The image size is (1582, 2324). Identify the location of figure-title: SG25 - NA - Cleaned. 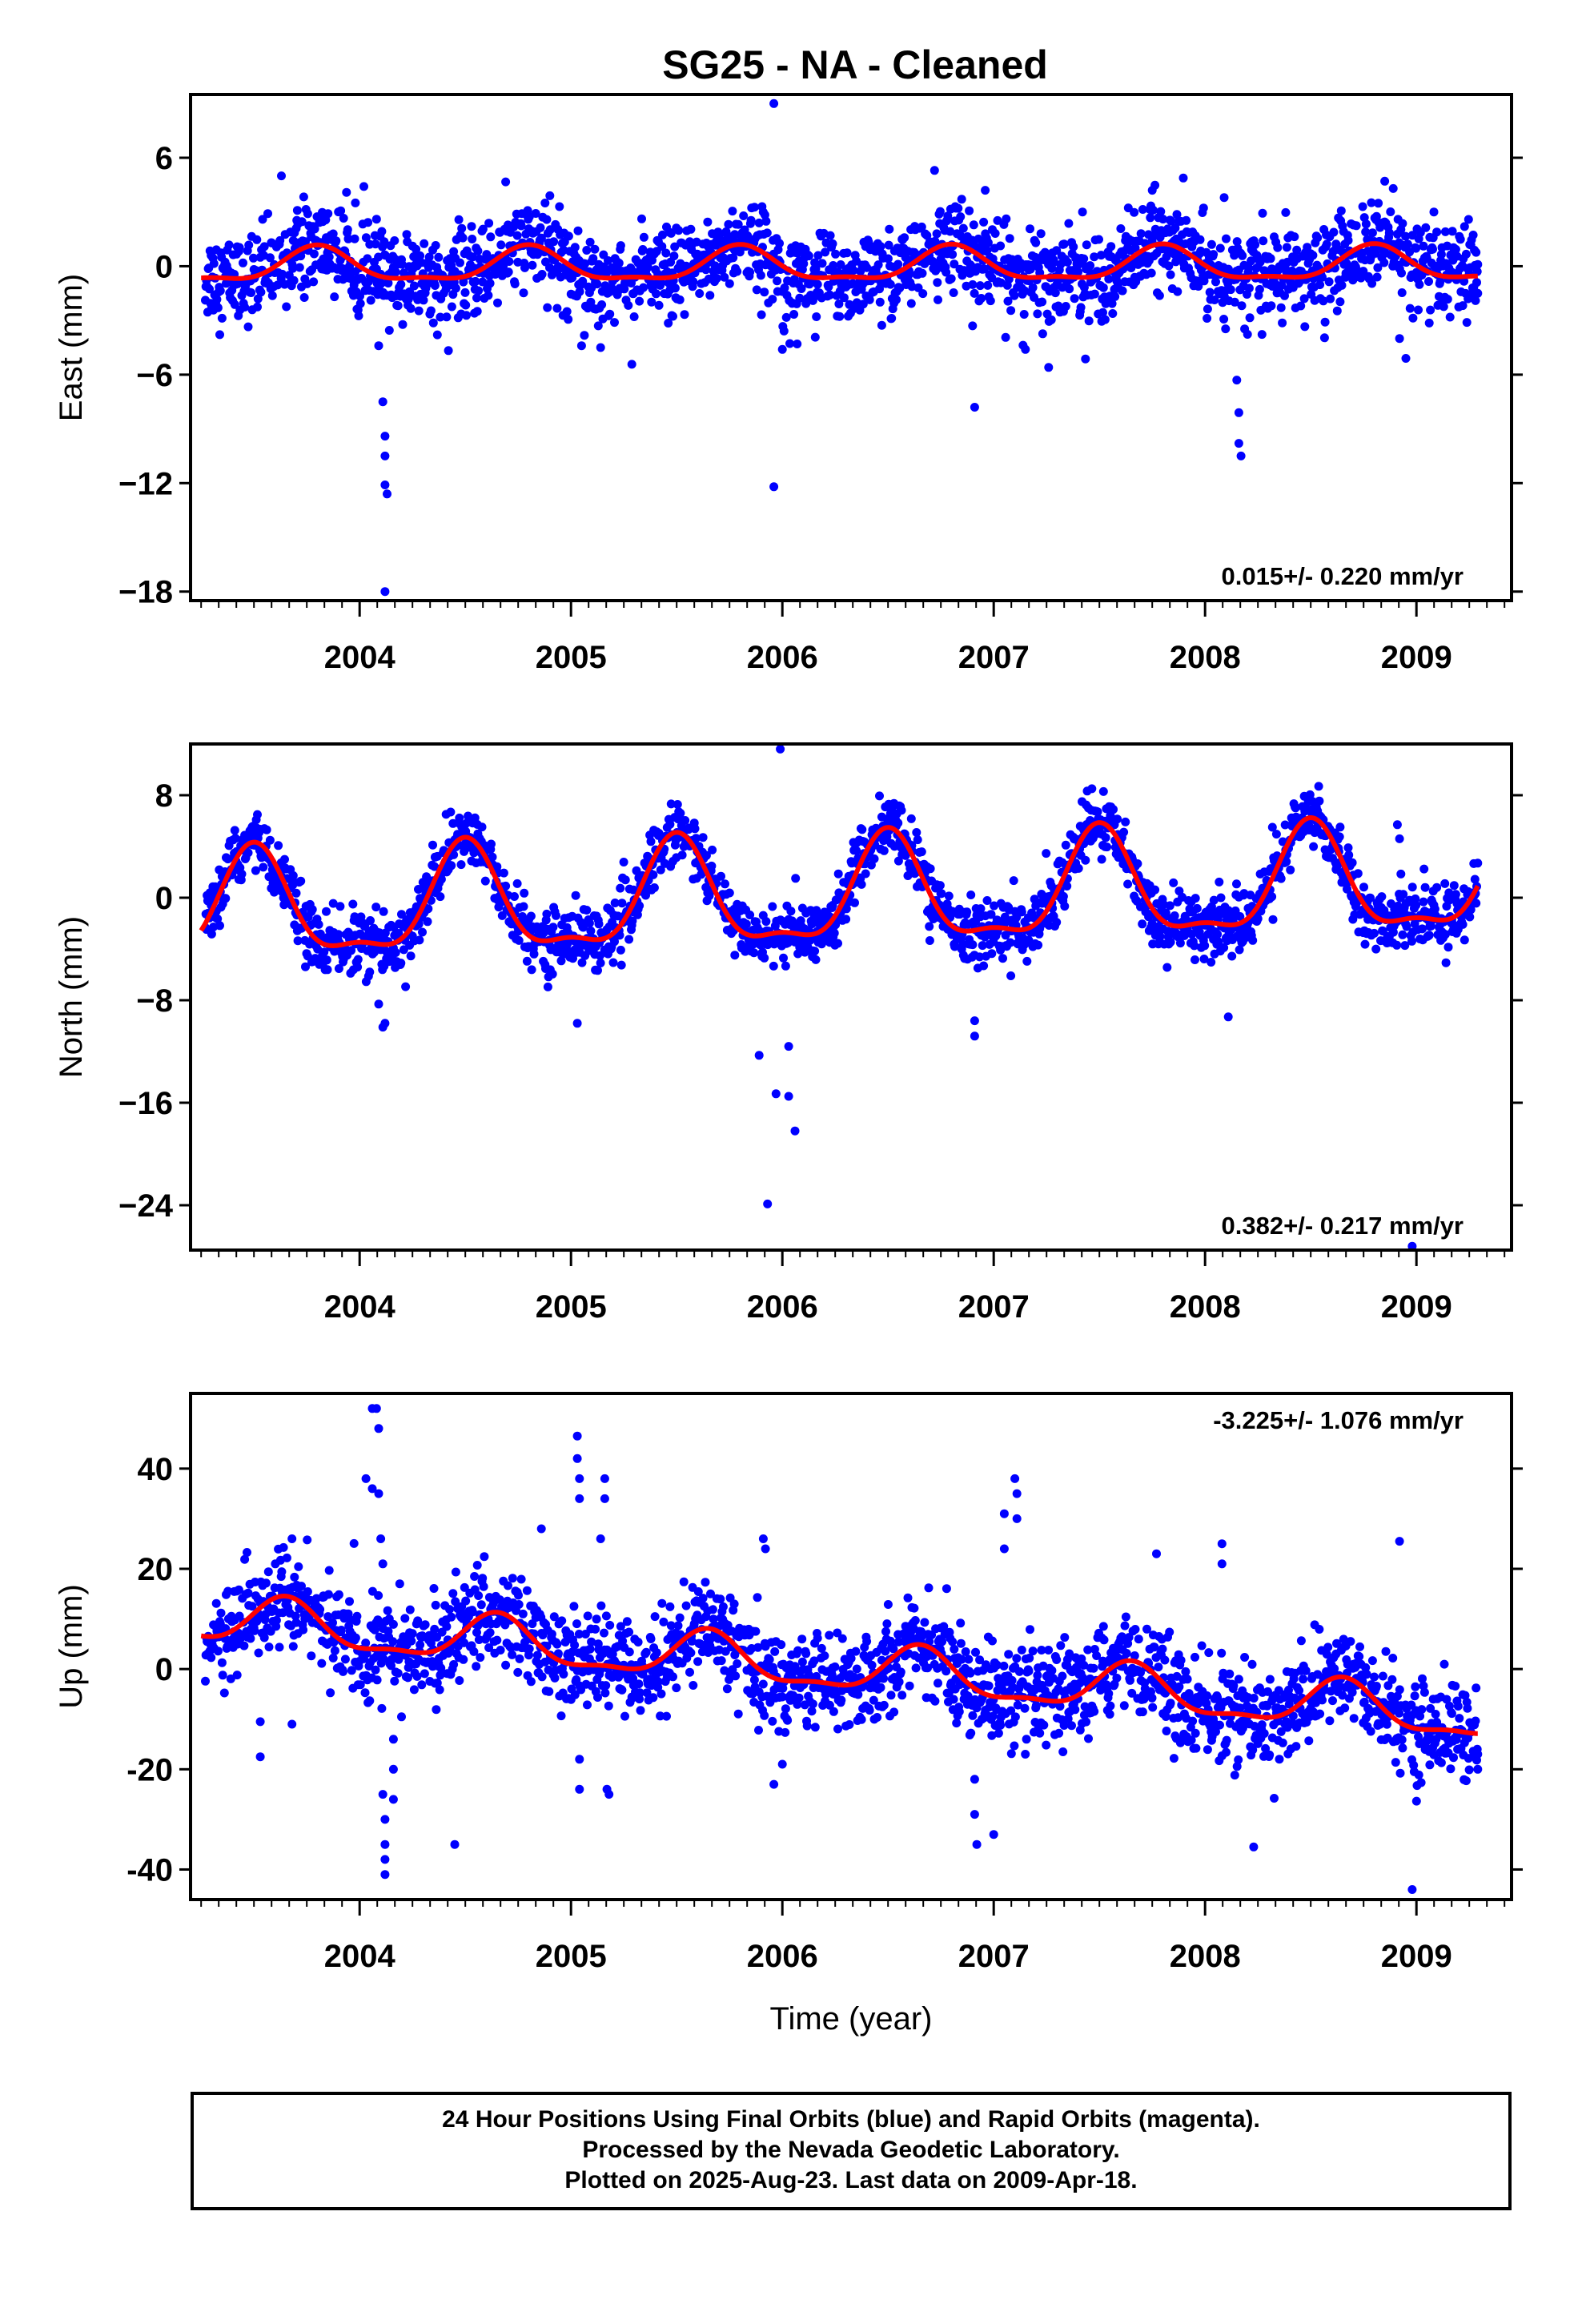
(855, 64).